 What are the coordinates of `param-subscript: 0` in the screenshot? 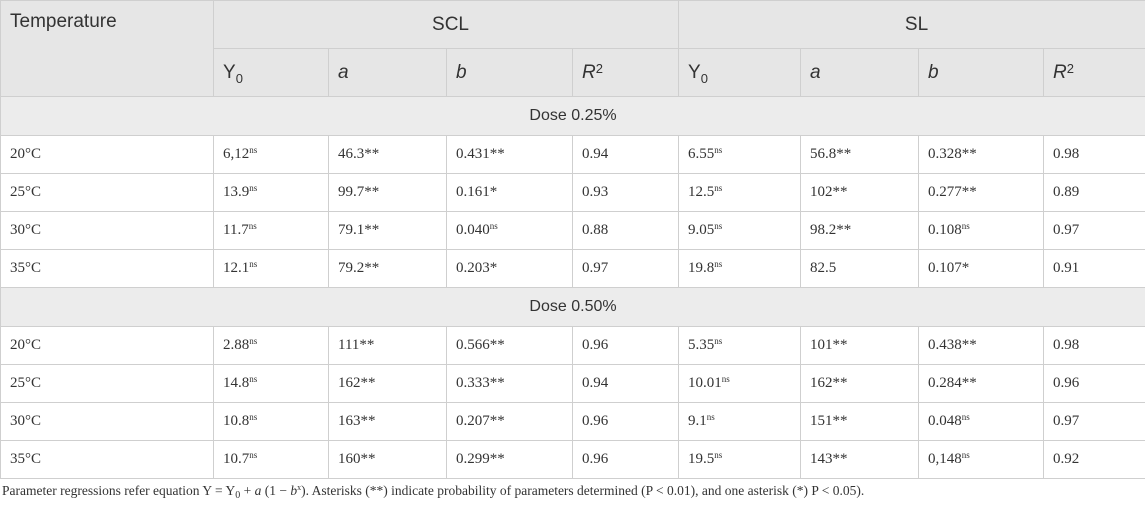 It's located at (239, 78).